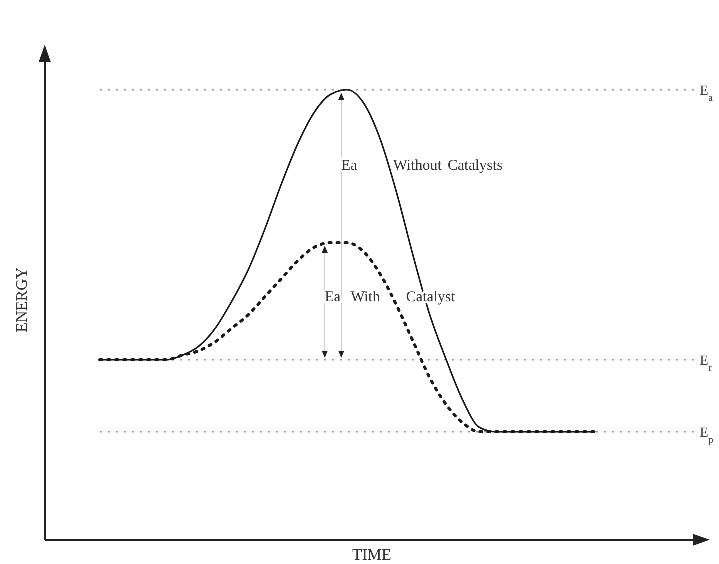  I want to click on ref-line-label: E$_{p}$, so click(707, 436).